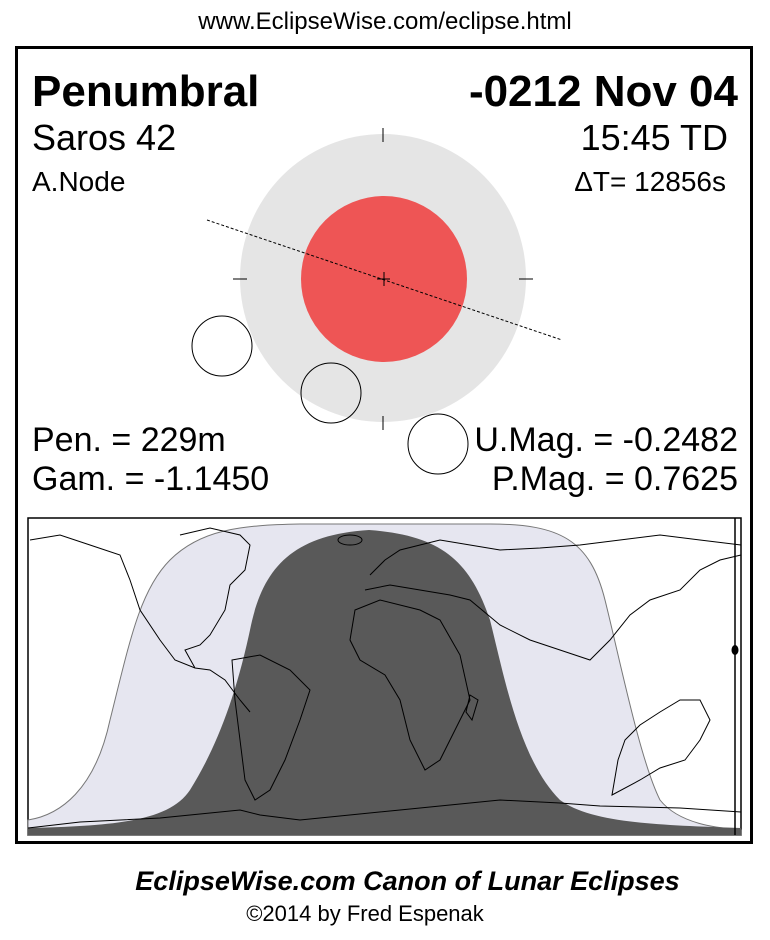 Image resolution: width=770 pixels, height=940 pixels. I want to click on umbral-magnitude: U.Mag. = -0.2482, so click(606, 440).